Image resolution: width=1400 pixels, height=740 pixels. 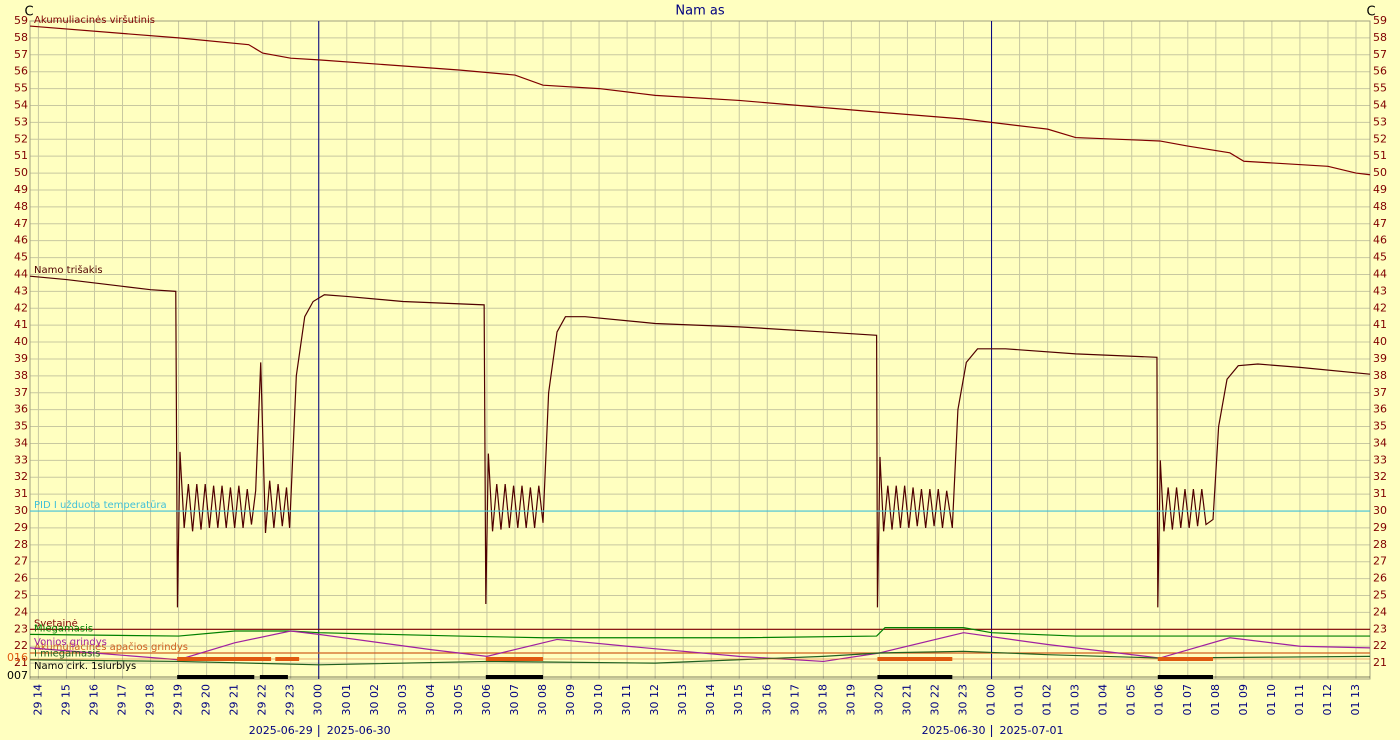 I want to click on series-label: Akumuliacinės apačios grindys, so click(x=111, y=647).